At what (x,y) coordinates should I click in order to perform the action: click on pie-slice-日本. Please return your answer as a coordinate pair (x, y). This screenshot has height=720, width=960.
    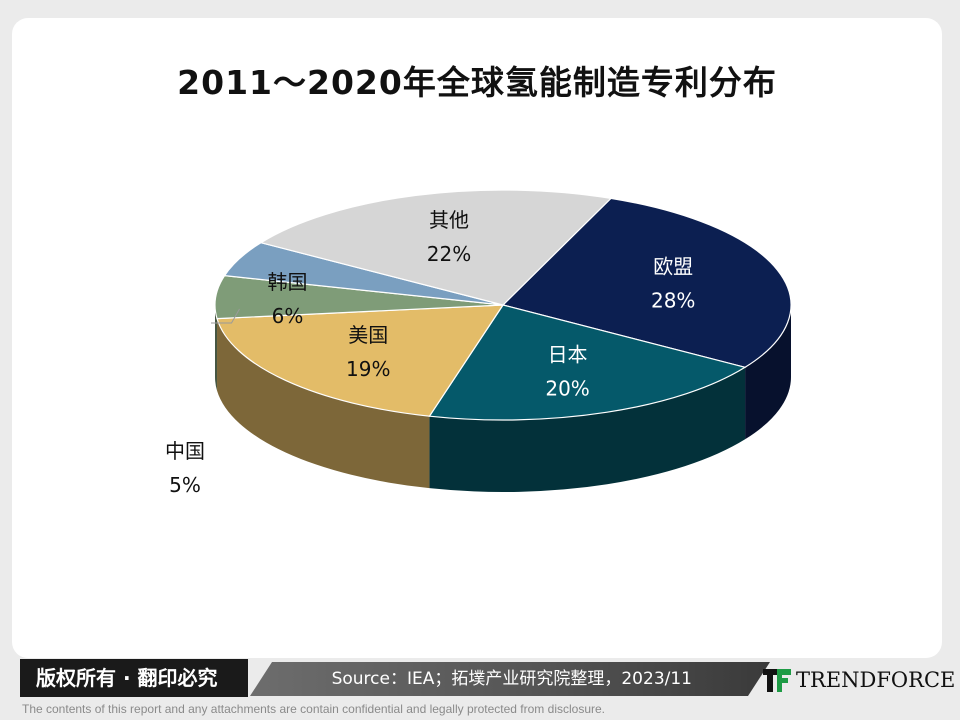
    Looking at the image, I should click on (587, 362).